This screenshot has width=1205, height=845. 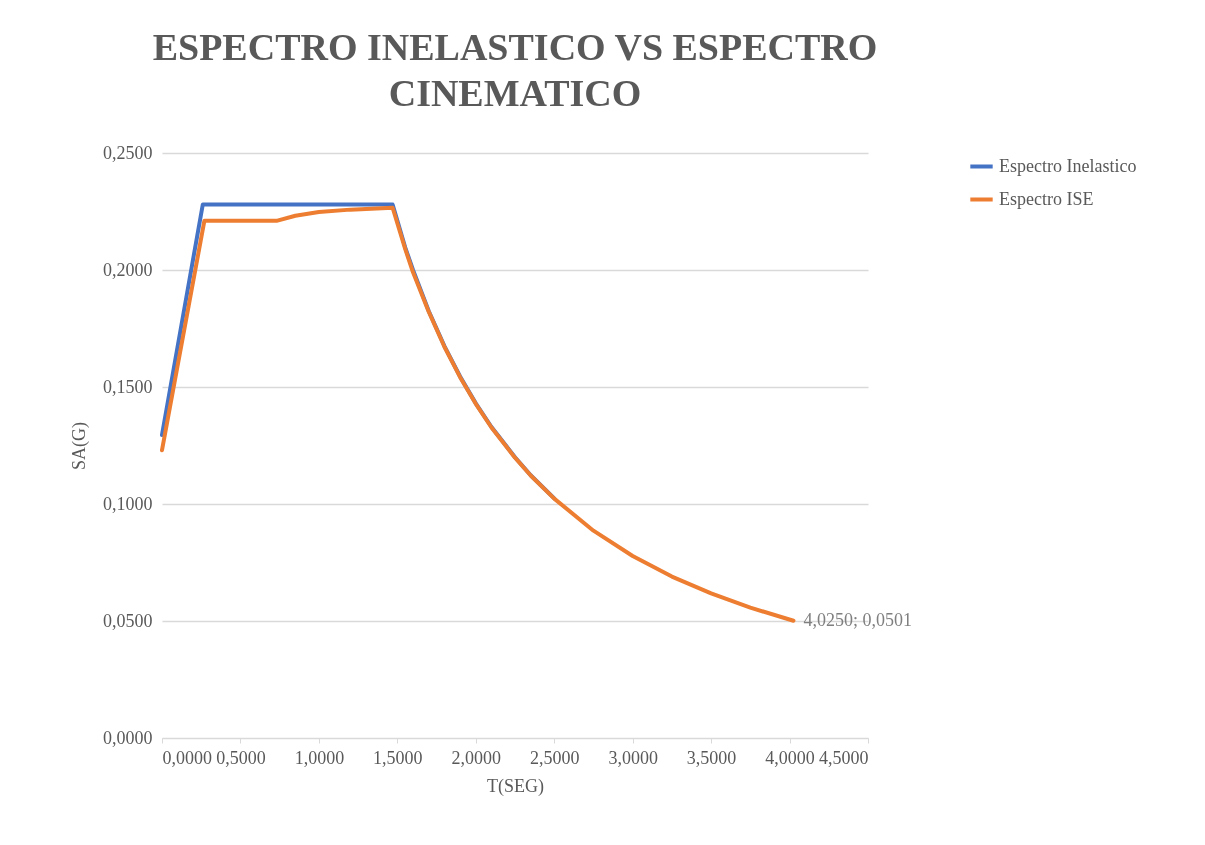 I want to click on x-tick-label: 3,5000, so click(x=711, y=757).